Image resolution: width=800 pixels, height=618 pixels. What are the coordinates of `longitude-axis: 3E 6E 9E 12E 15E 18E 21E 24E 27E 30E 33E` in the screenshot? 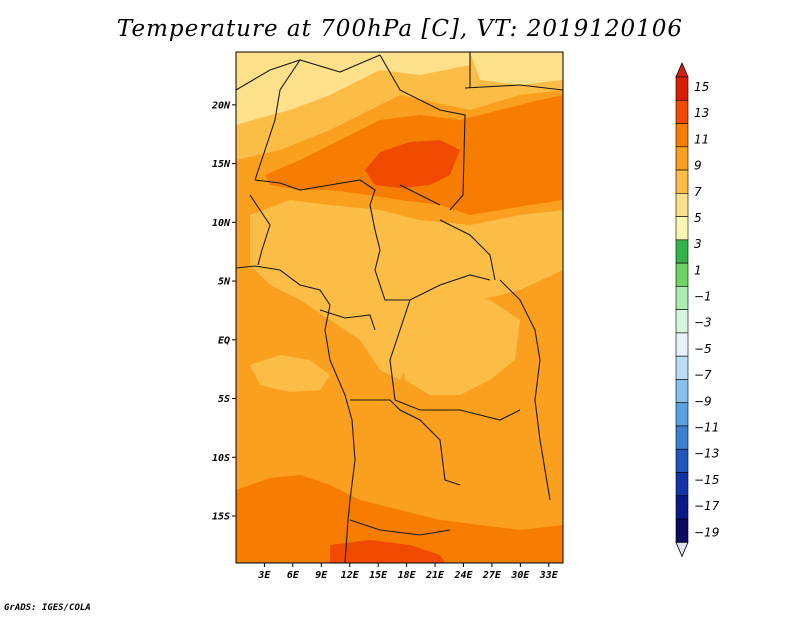 It's located at (408, 572).